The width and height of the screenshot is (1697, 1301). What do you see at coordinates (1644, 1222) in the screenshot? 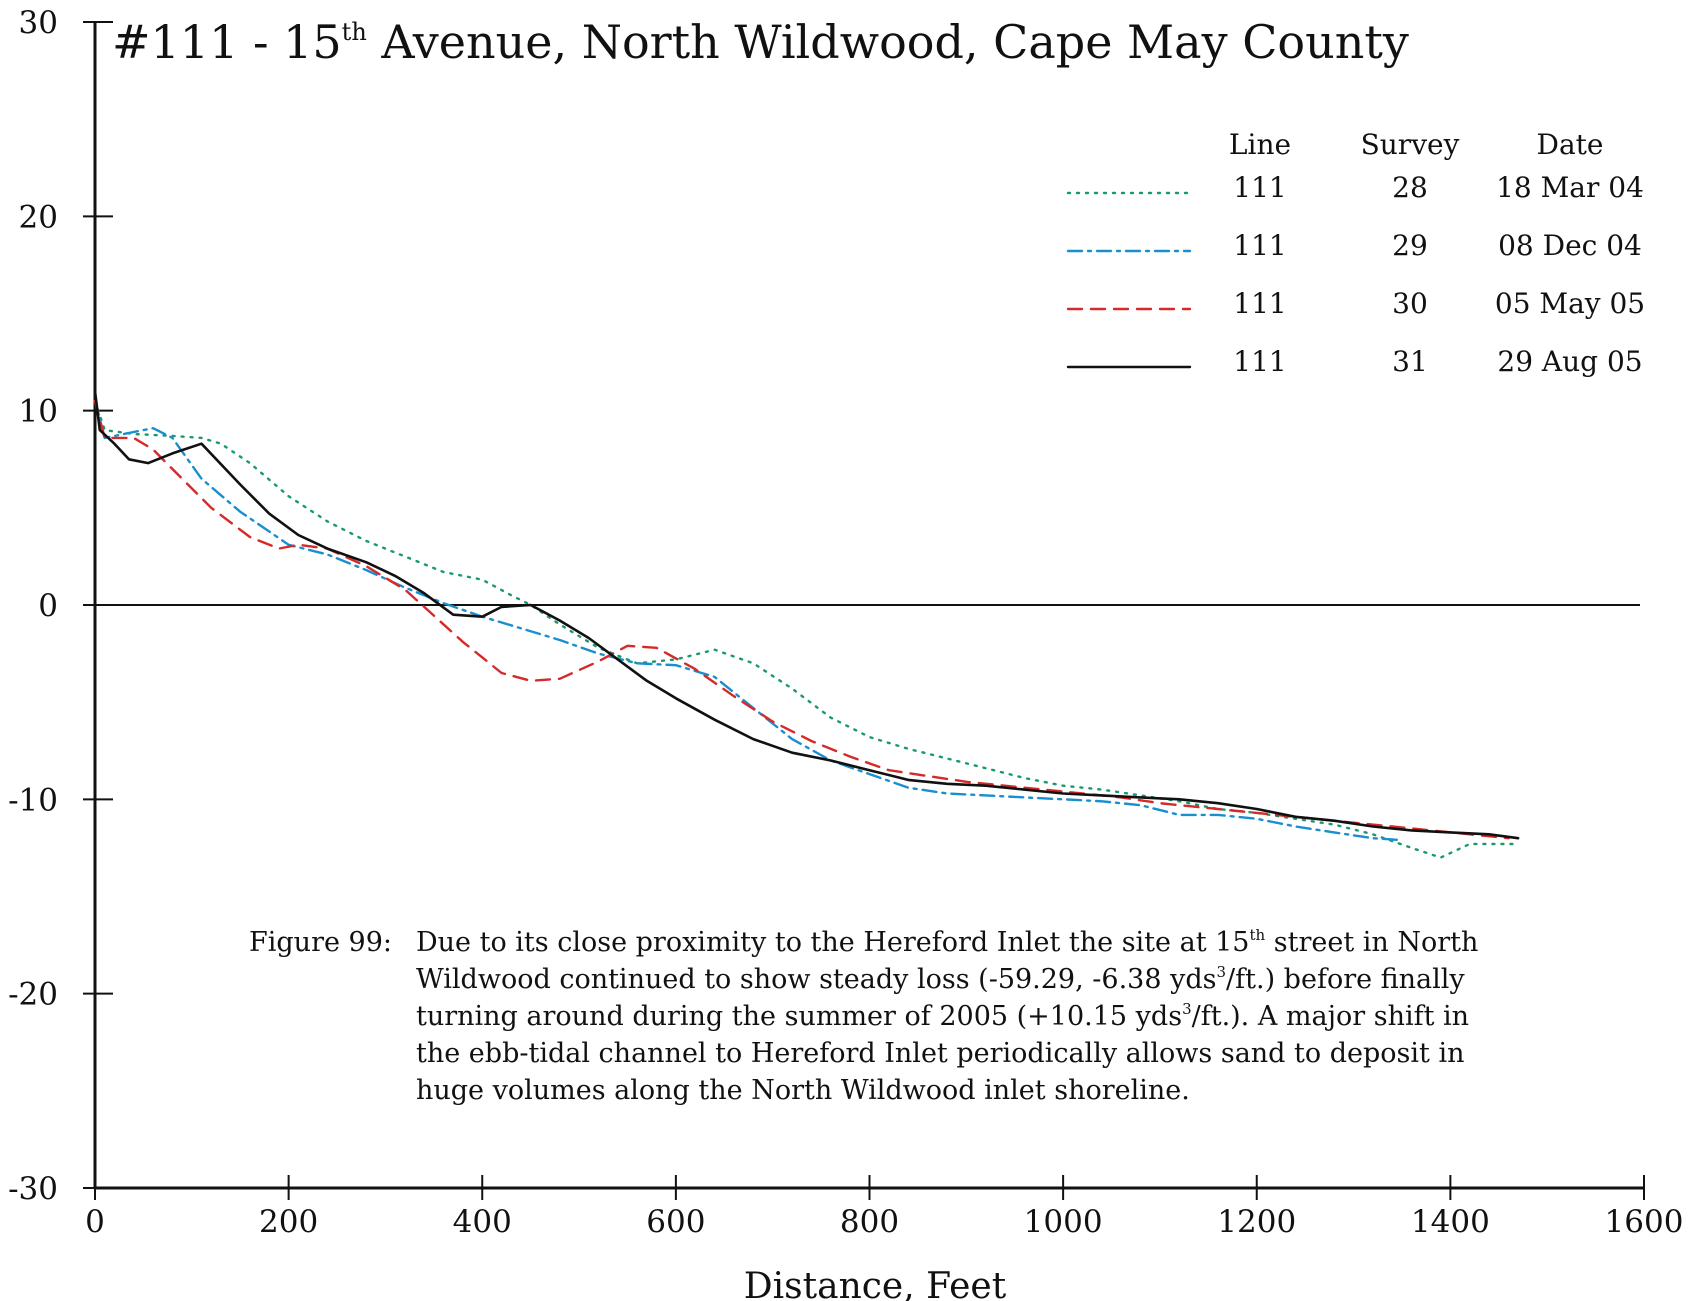
I see `x-tick-label: 1600` at bounding box center [1644, 1222].